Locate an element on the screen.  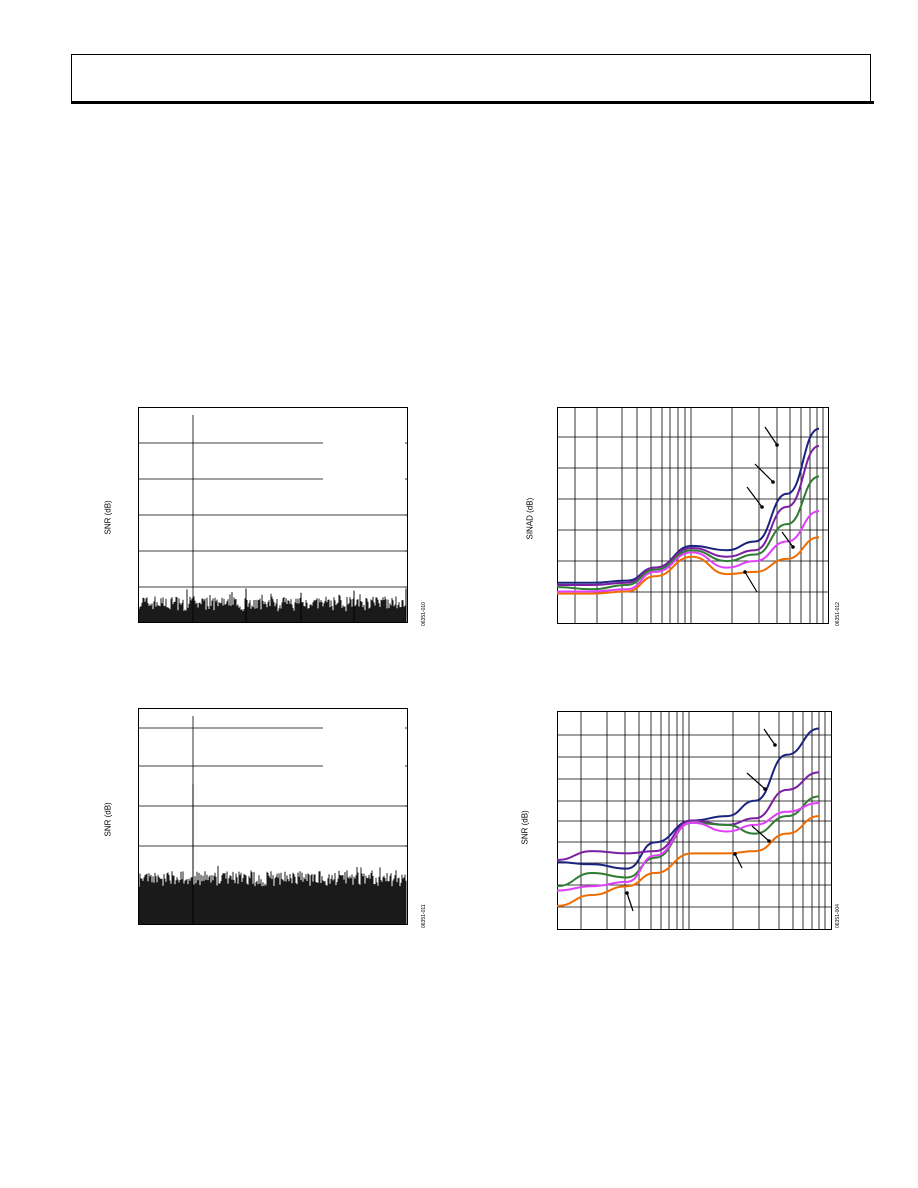
fig4-code: 06351-004 is located at coordinates (838, 916).